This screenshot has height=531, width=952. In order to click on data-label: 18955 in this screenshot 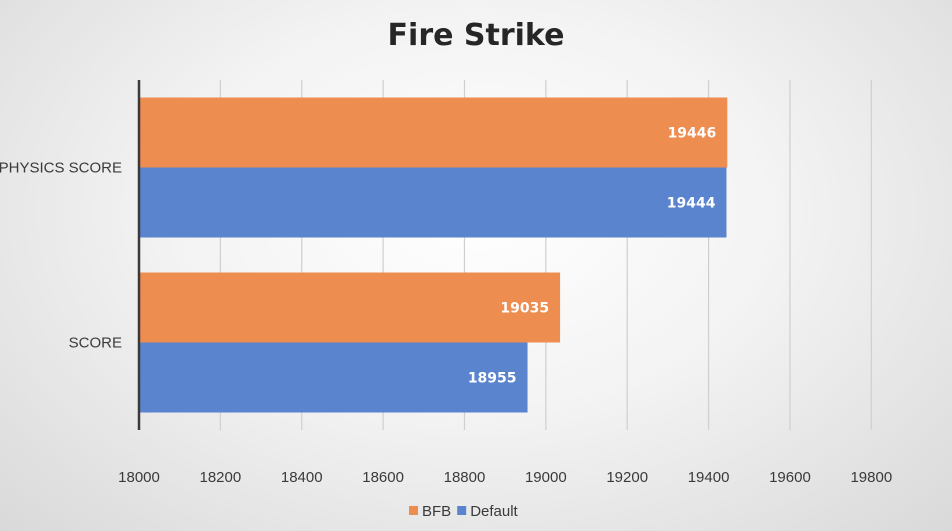, I will do `click(492, 379)`.